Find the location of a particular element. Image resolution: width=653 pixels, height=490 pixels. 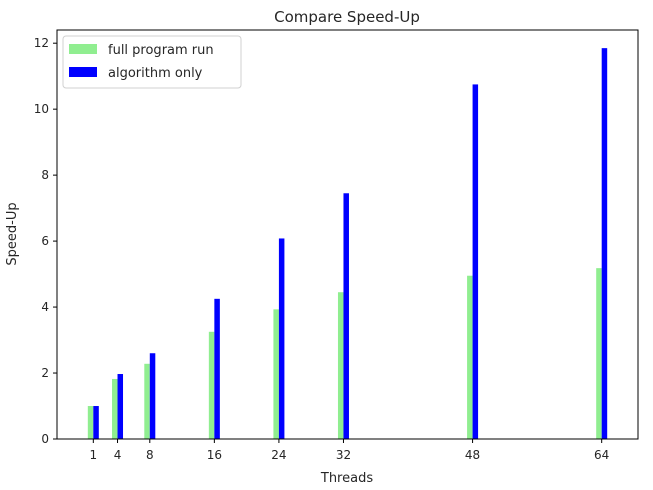

y-tick-label-12: 12 is located at coordinates (41, 43).